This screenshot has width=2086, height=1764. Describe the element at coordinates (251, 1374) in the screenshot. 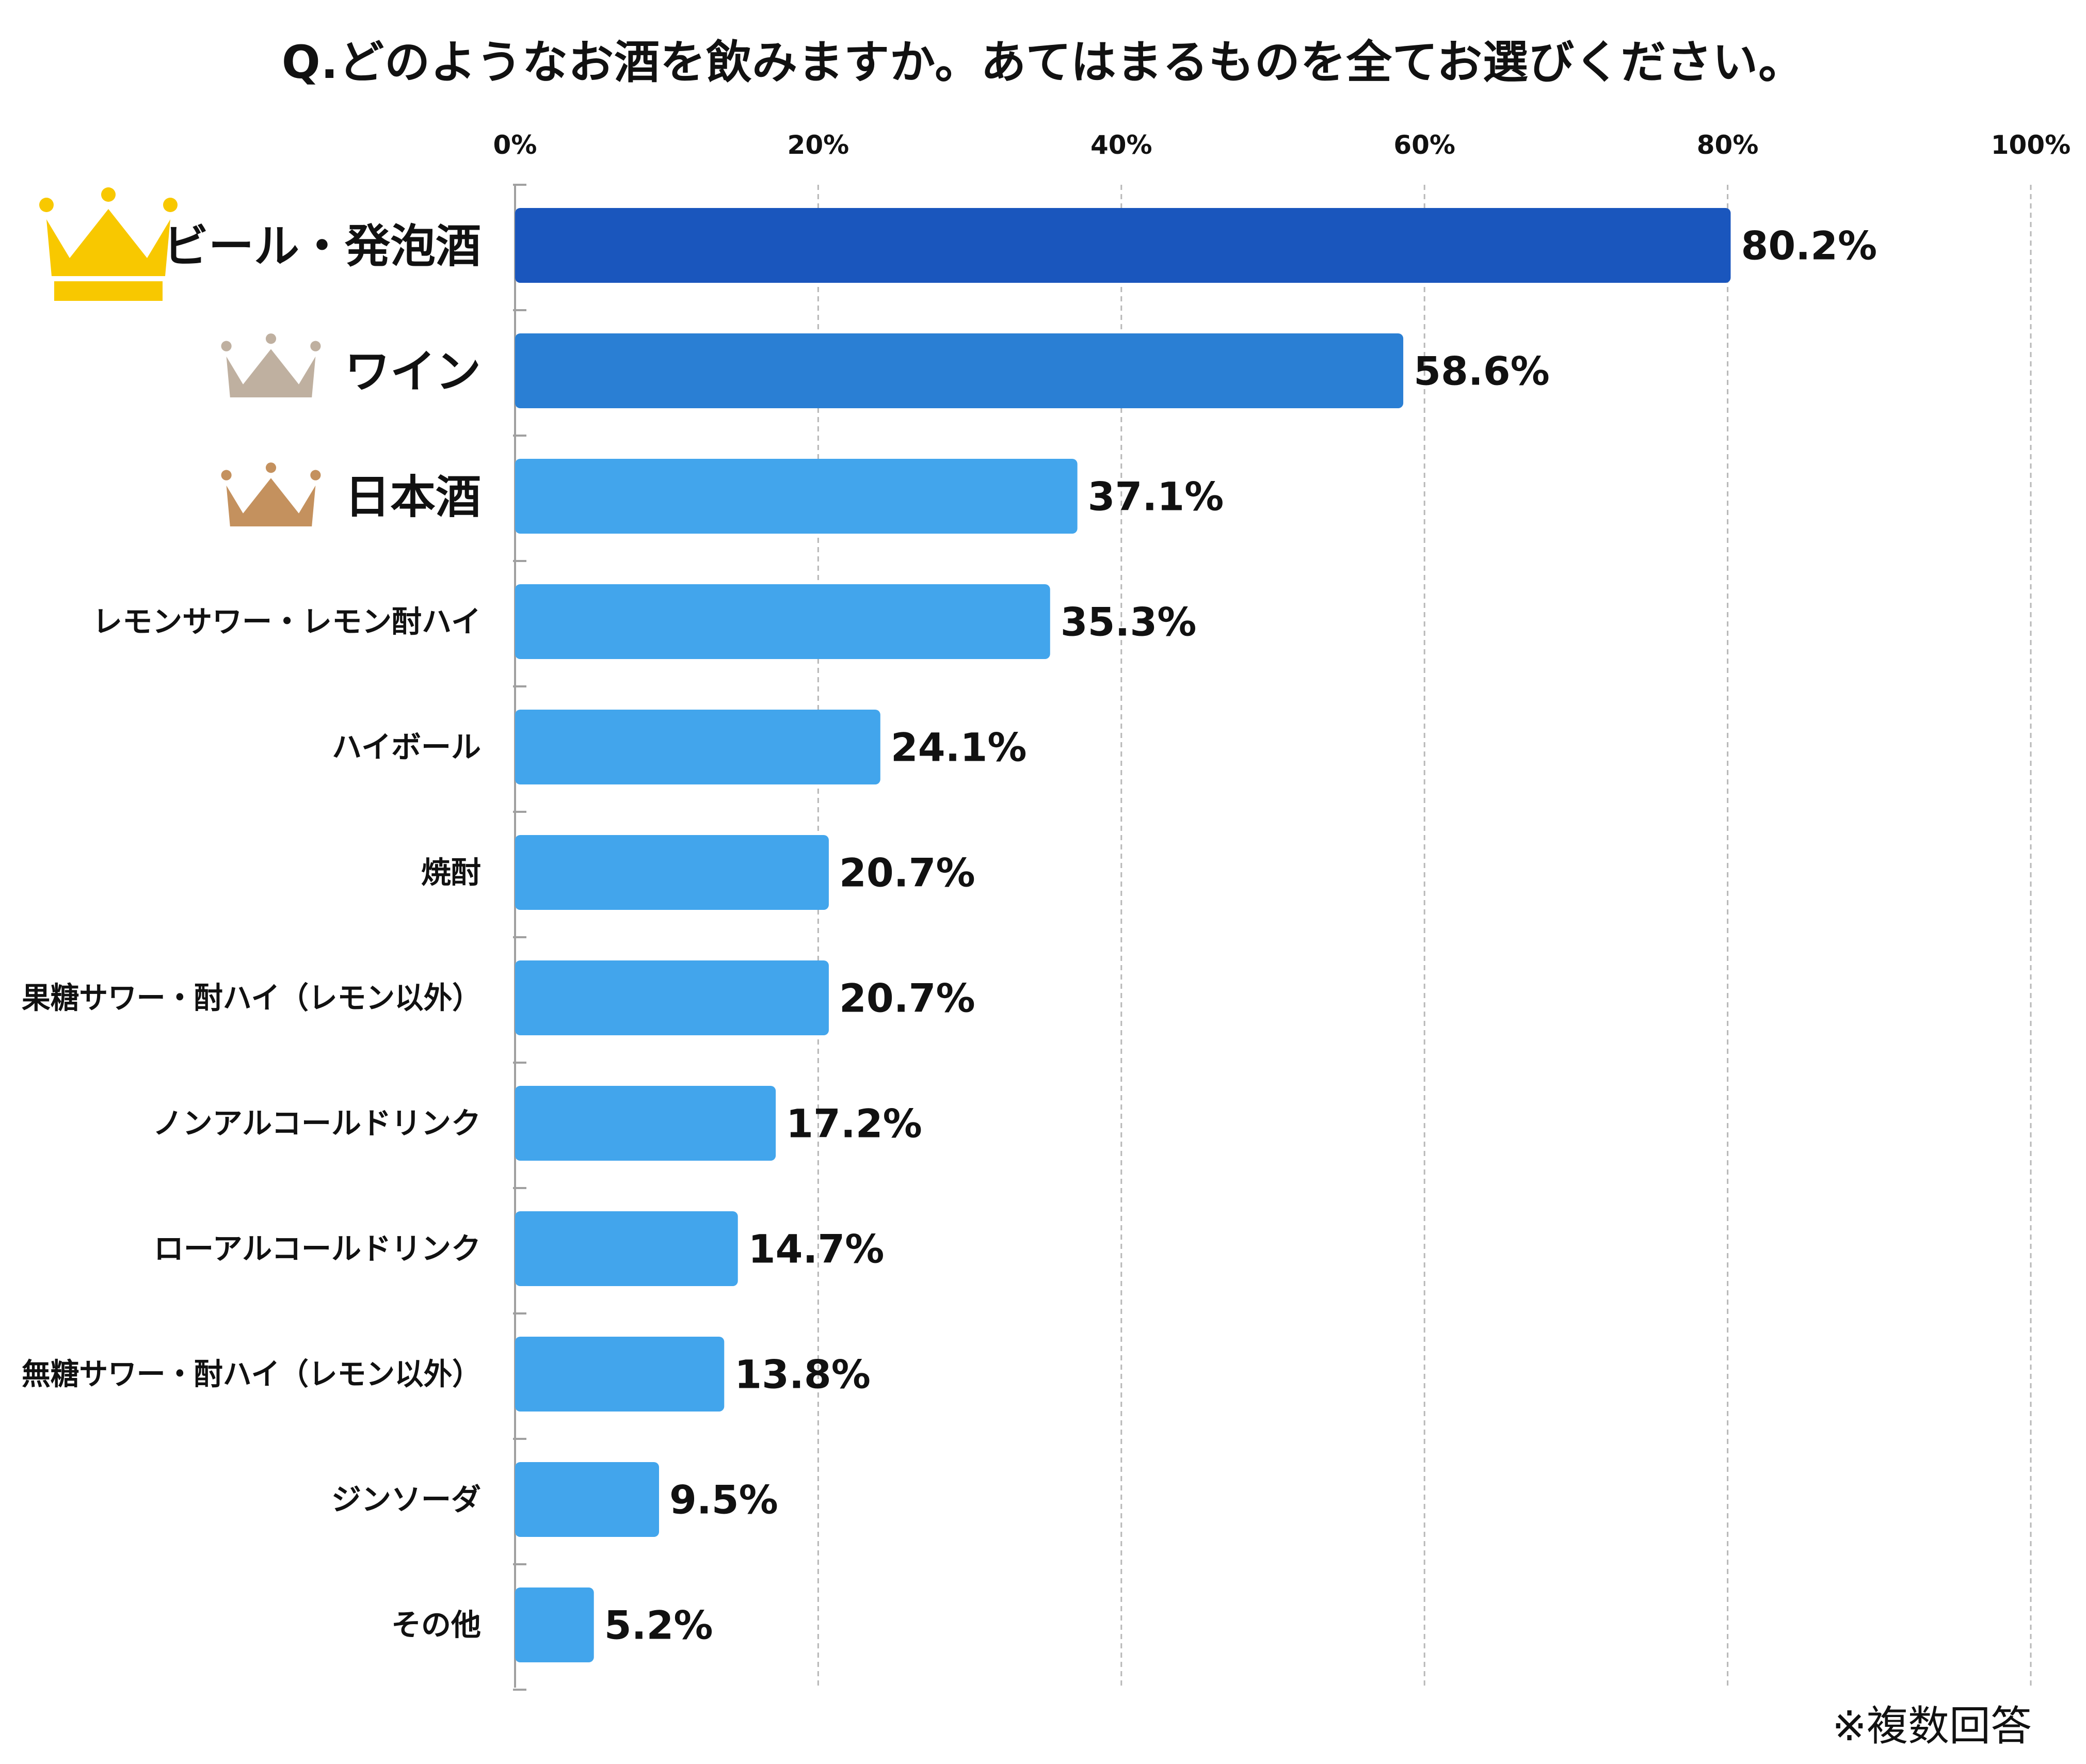

I see `category-label: 無糖サワー・酎ハイ（レモン以外）` at that location.